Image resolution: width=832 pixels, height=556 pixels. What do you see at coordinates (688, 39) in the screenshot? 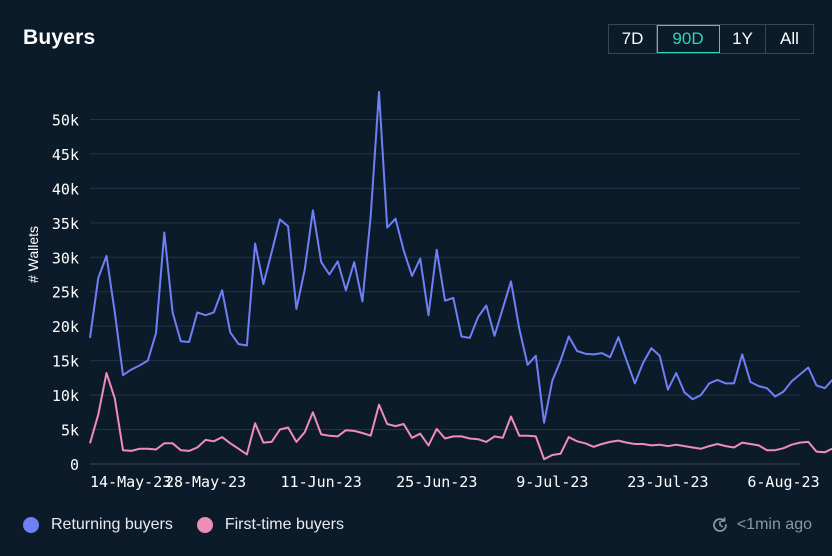
I see `range-90d-button: 90D` at bounding box center [688, 39].